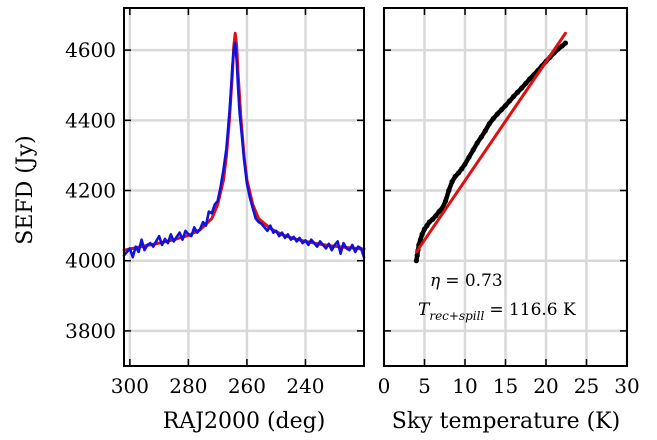 This screenshot has width=657, height=440. I want to click on x-tick-label: 300, so click(130, 386).